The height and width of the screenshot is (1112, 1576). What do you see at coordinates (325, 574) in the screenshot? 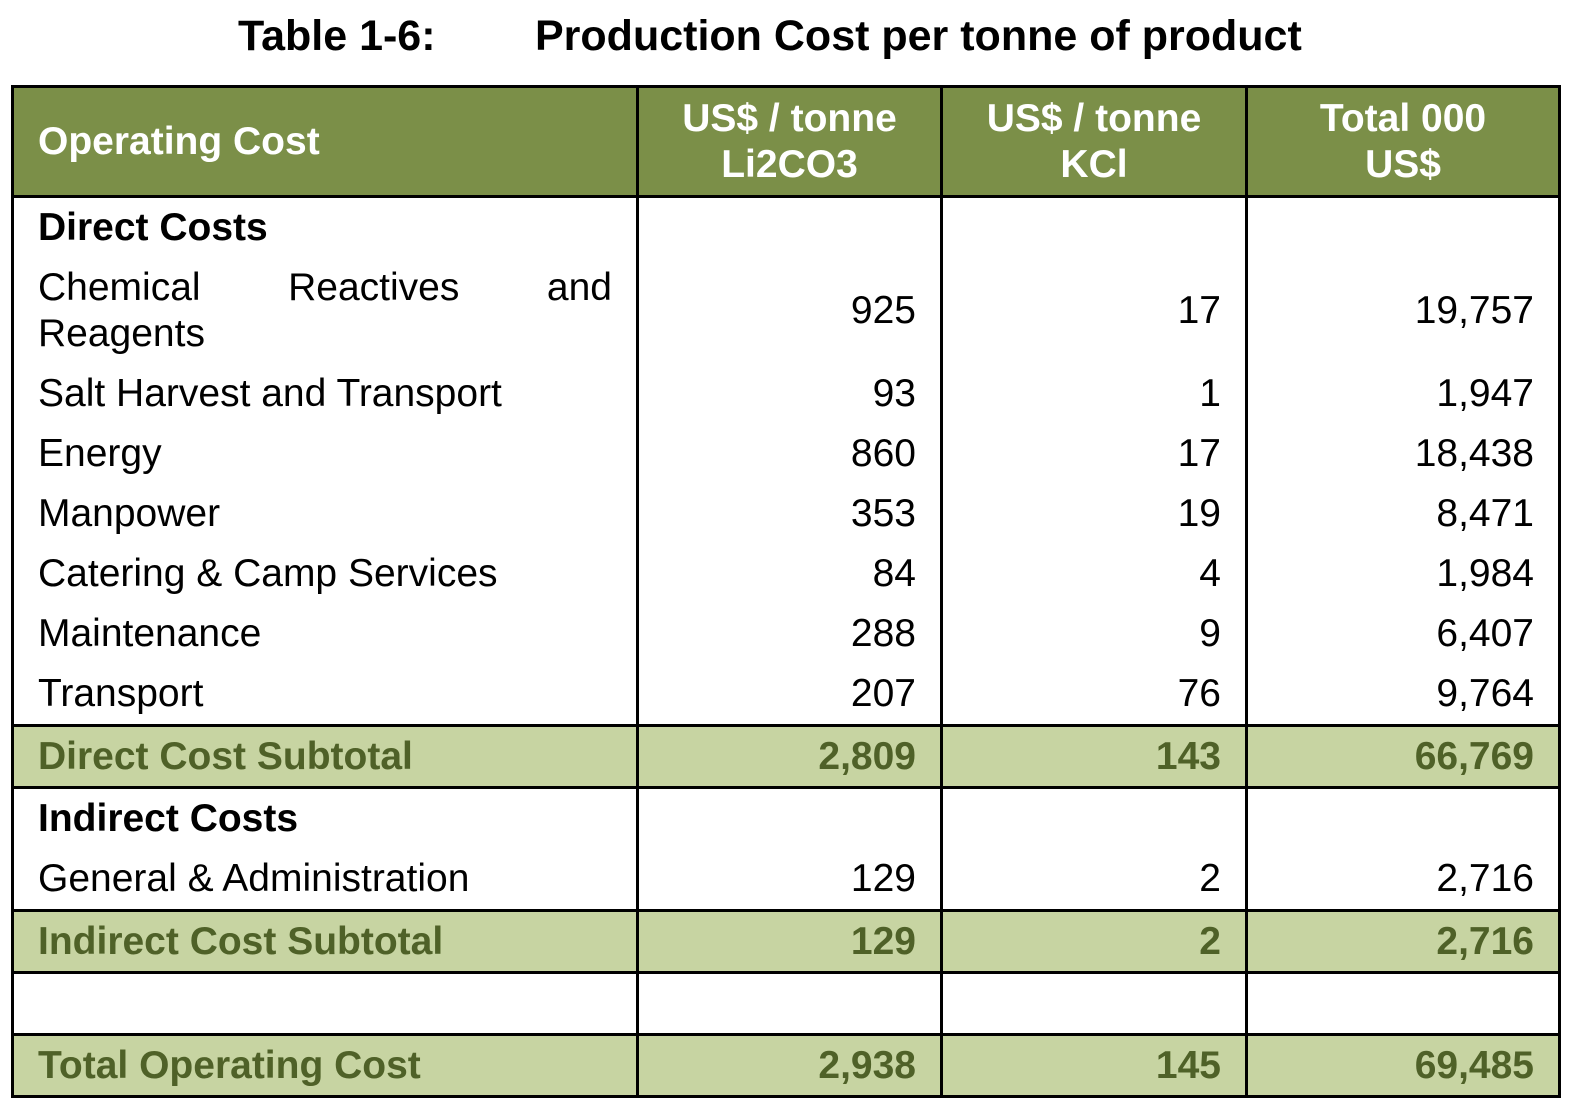
I see `row-label: Catering & Camp Services` at bounding box center [325, 574].